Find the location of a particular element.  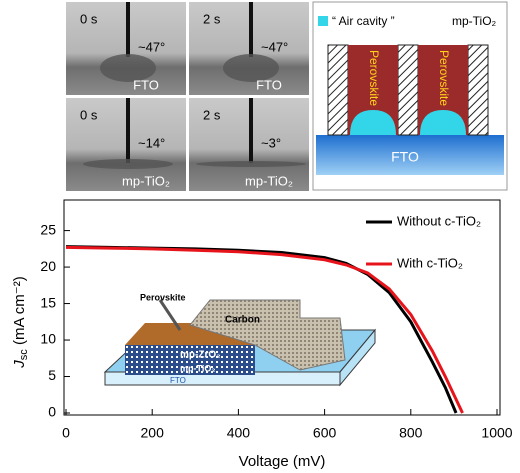

y-label-part: (mA cm⁻²) is located at coordinates (19, 312).